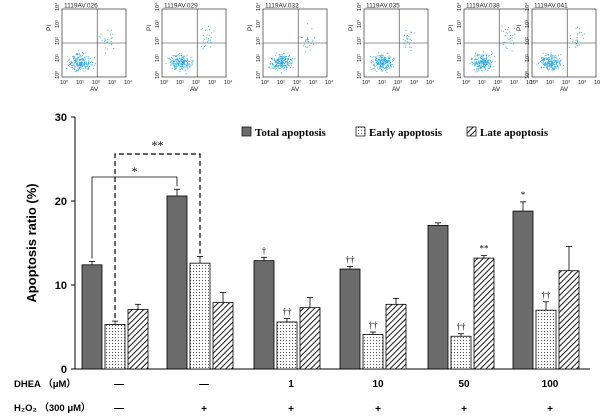  What do you see at coordinates (523, 195) in the screenshot?
I see `bar-significance-mark: *` at bounding box center [523, 195].